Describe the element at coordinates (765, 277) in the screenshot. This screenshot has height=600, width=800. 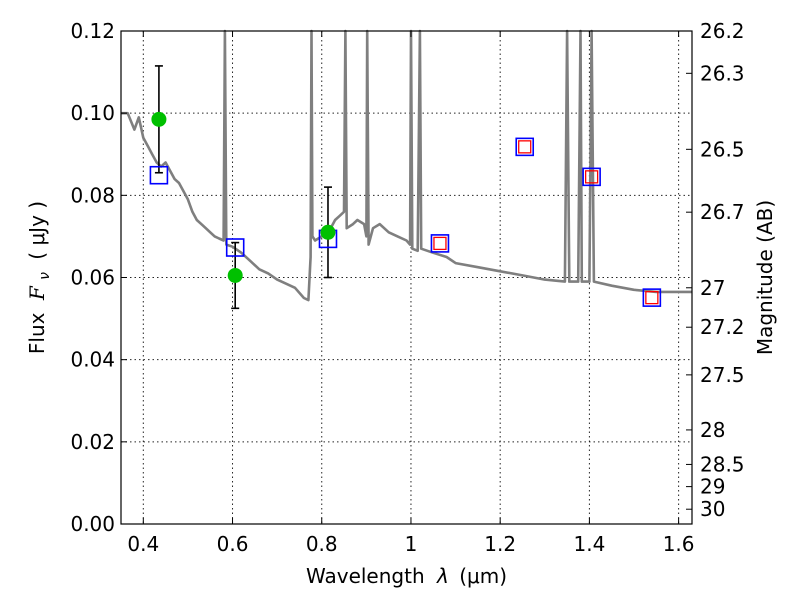
I see `secondary-y-axis-label: Magnitude (AB)` at that location.